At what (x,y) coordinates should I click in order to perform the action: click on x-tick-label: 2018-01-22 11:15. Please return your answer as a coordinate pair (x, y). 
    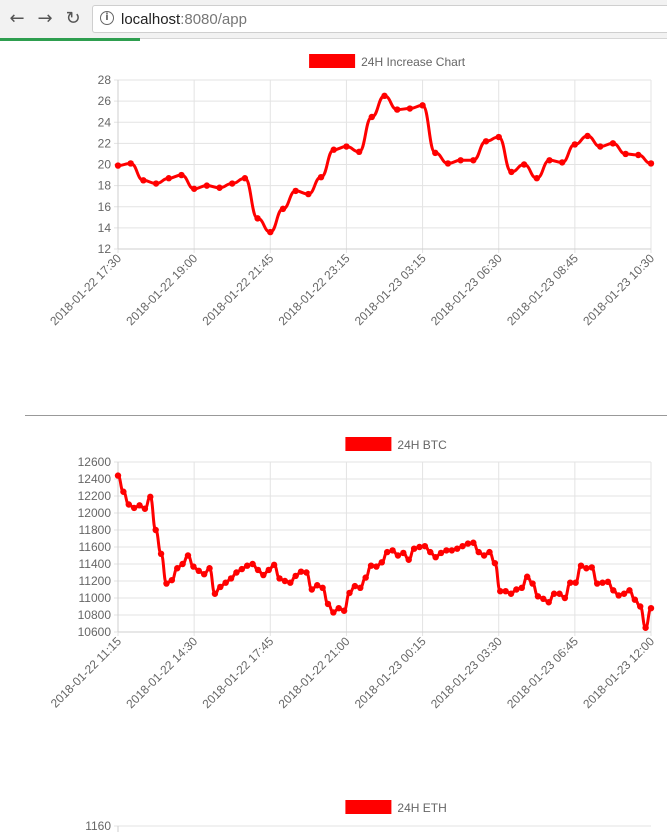
    Looking at the image, I should click on (86, 672).